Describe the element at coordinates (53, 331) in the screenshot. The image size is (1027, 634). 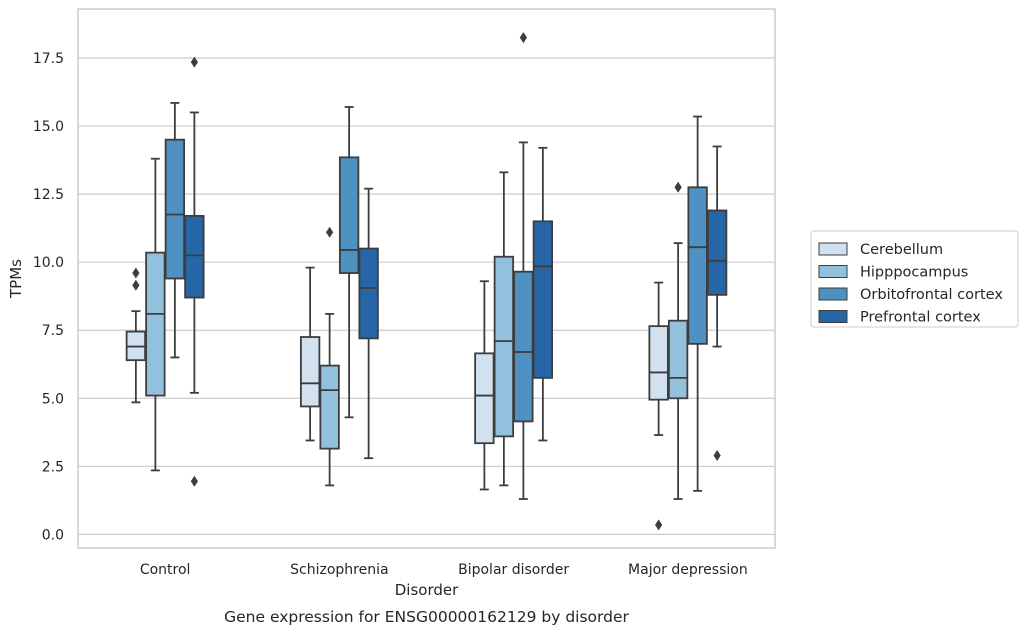
I see `y-tick-label: 7.5` at that location.